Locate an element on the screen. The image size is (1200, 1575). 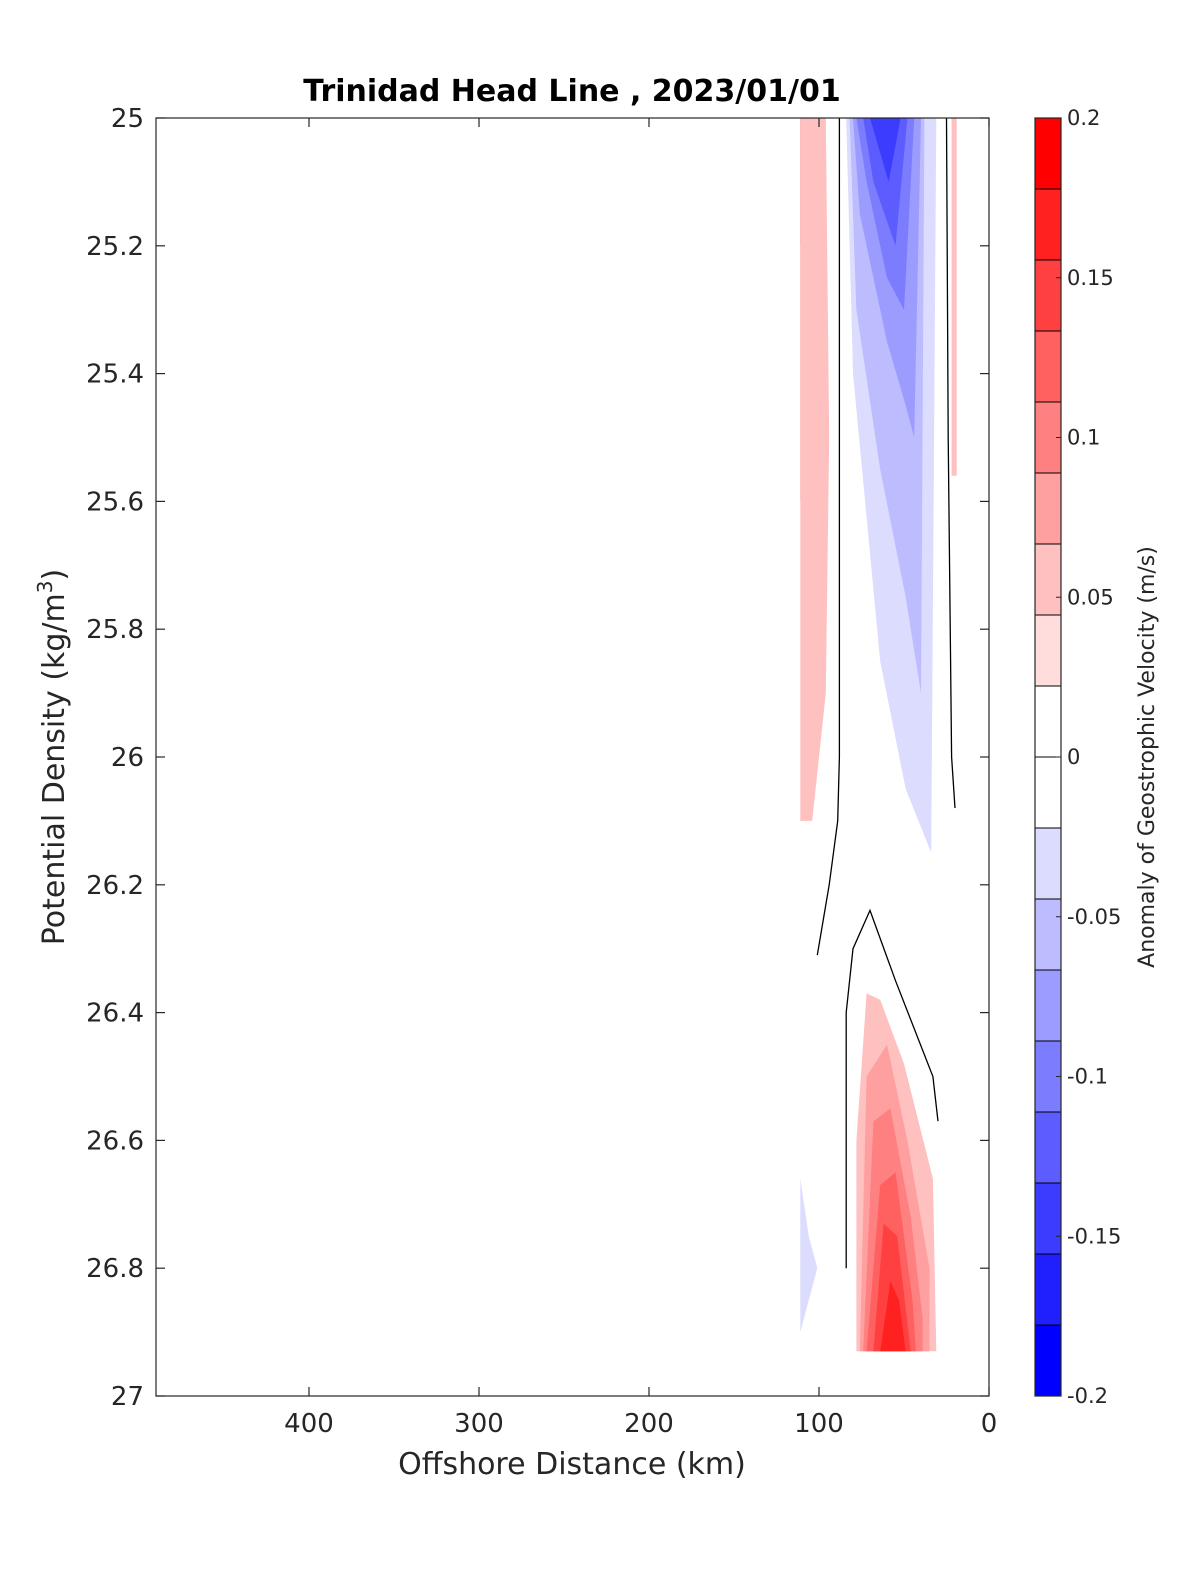
y-tick-label-3: 25.6 is located at coordinates (115, 502).